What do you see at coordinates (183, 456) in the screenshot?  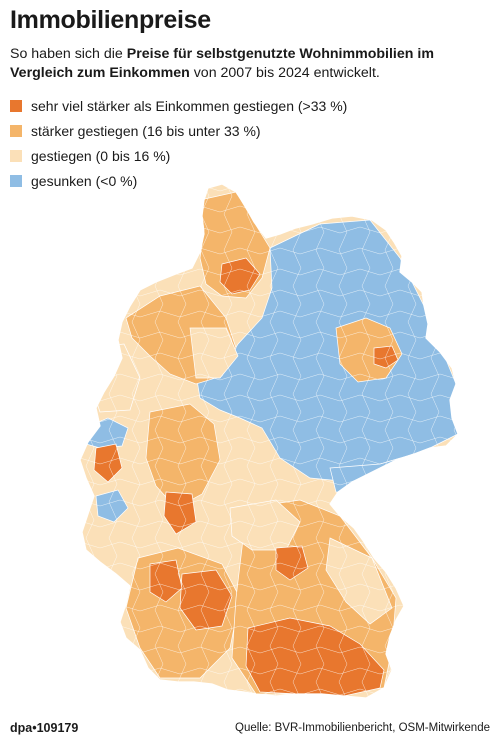 I see `region-hessen` at bounding box center [183, 456].